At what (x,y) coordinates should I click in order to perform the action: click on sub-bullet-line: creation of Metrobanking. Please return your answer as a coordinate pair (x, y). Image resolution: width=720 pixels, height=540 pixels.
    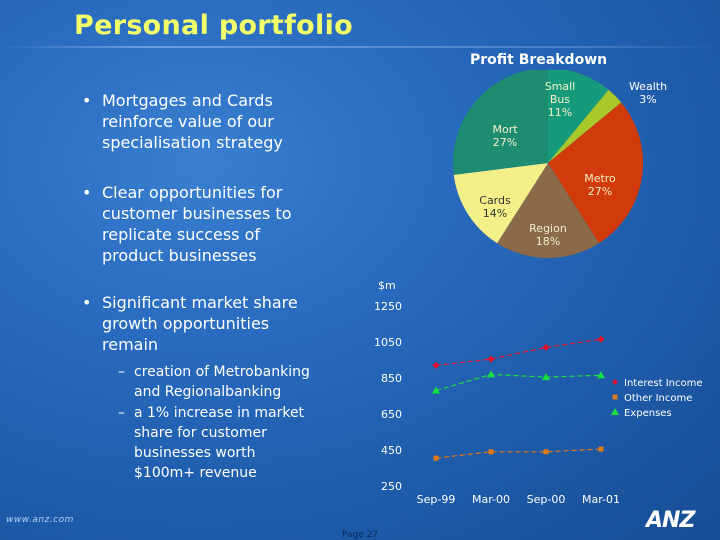
    Looking at the image, I should click on (222, 372).